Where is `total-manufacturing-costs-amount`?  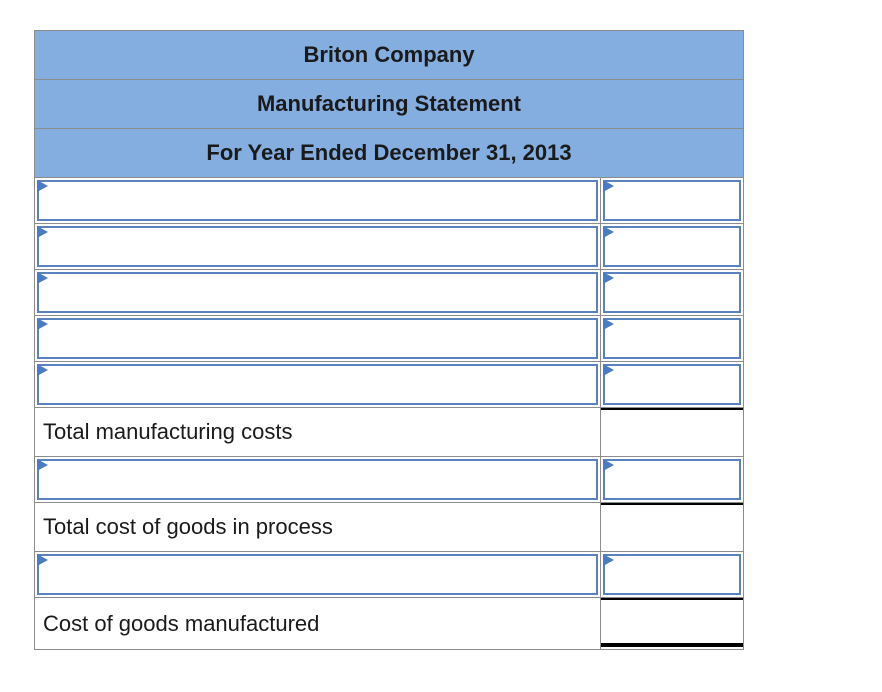
total-manufacturing-costs-amount is located at coordinates (672, 432).